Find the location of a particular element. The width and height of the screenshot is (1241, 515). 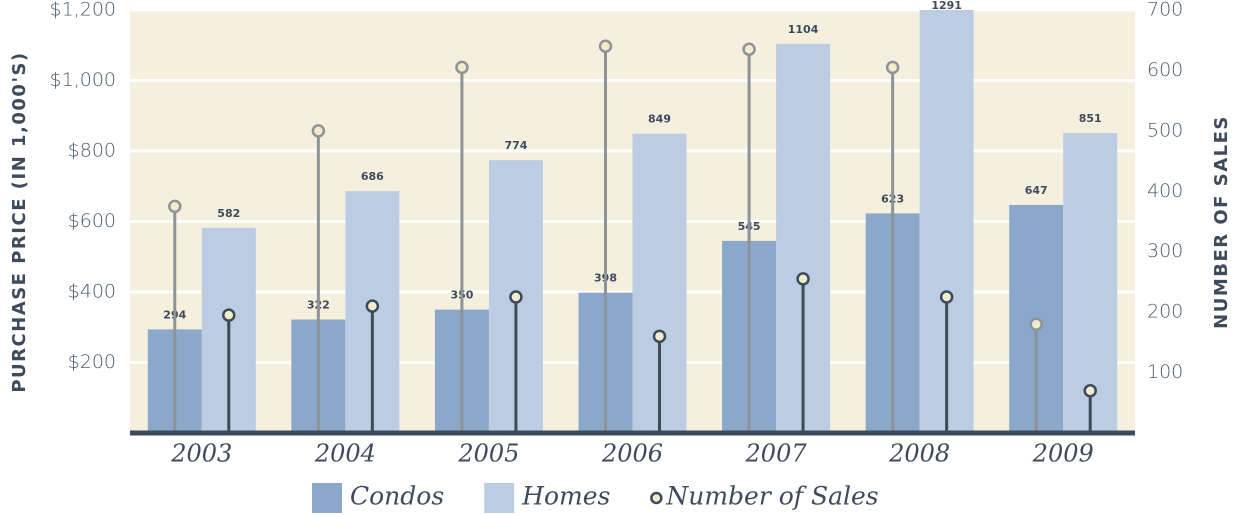

y-tick-label: $1,000 is located at coordinates (83, 80).